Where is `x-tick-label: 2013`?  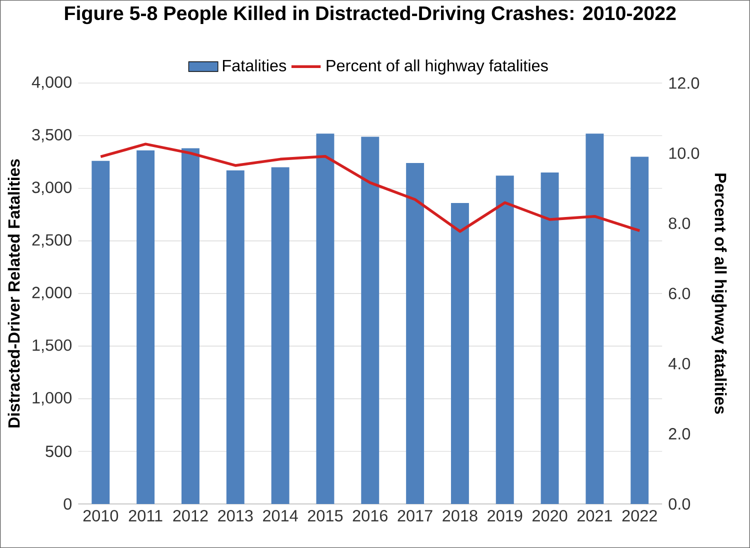
x-tick-label: 2013 is located at coordinates (235, 516).